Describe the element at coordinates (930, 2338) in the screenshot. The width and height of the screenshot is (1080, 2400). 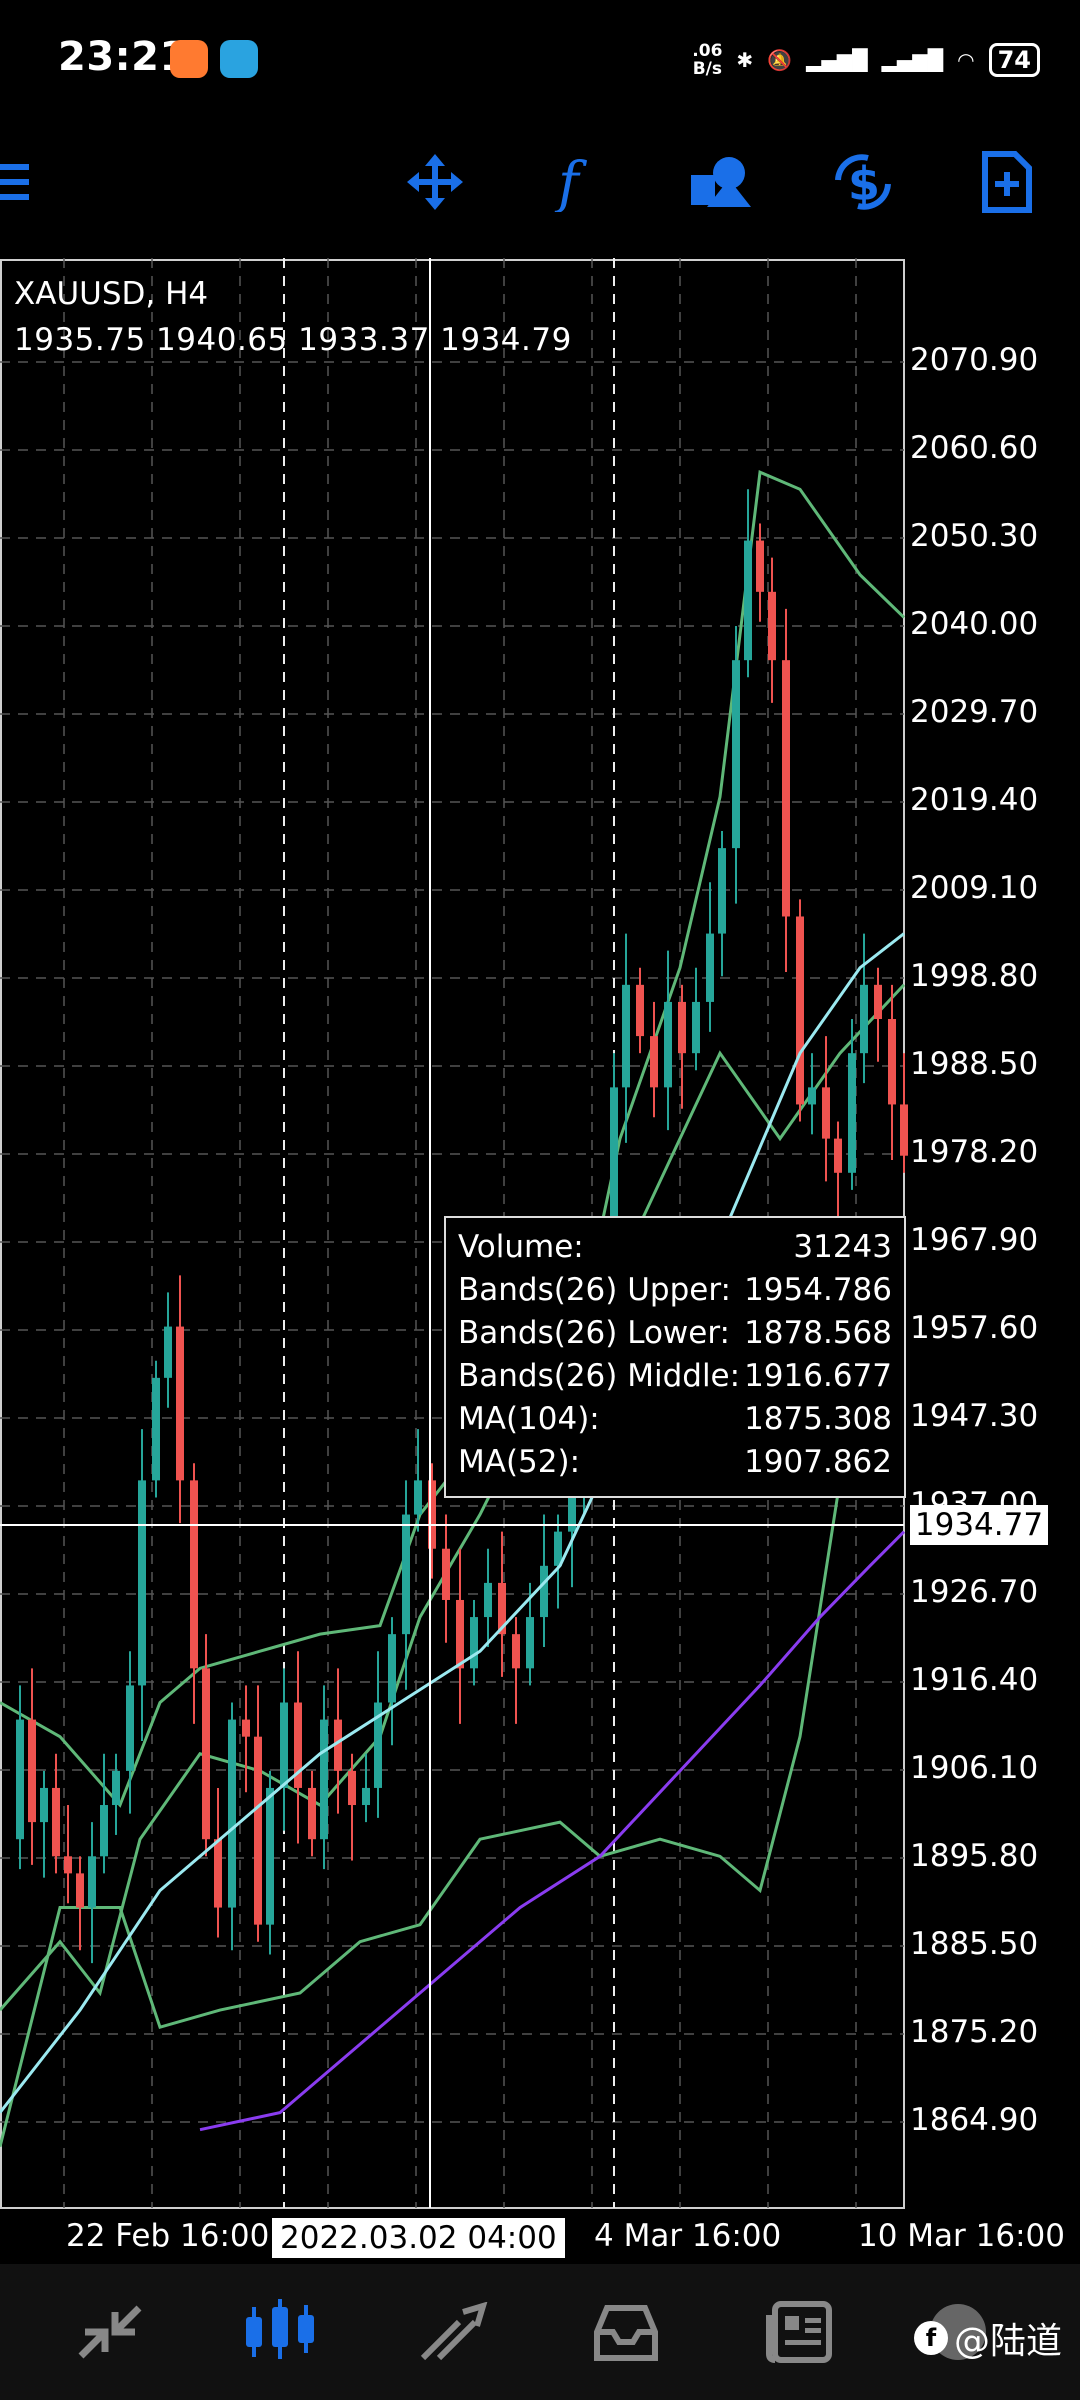
I see `watermark-logo-icon: f` at that location.